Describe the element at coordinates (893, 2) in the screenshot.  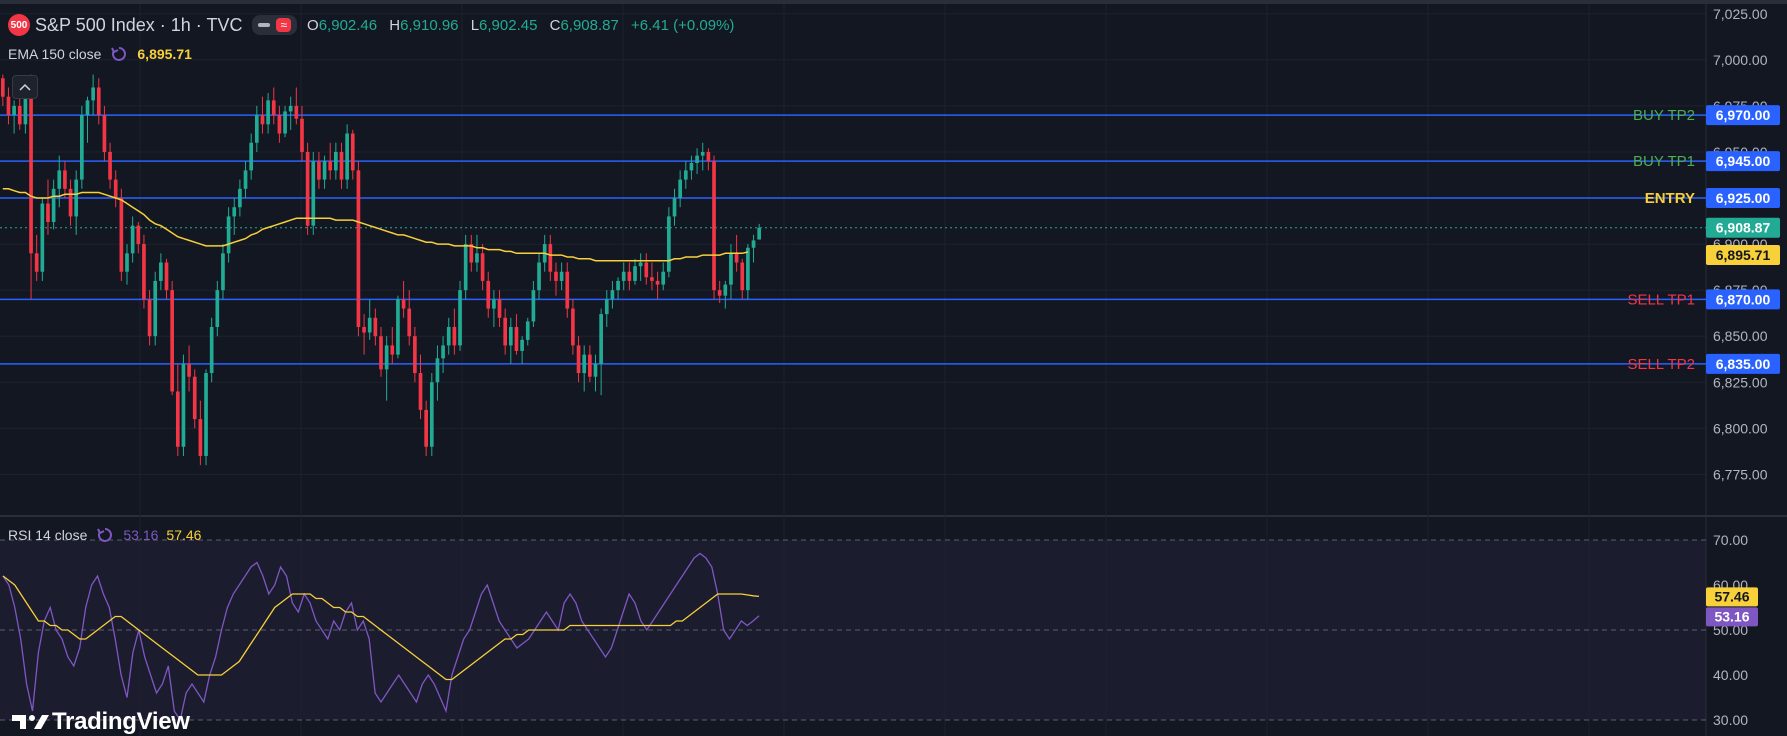
I see `top-border` at that location.